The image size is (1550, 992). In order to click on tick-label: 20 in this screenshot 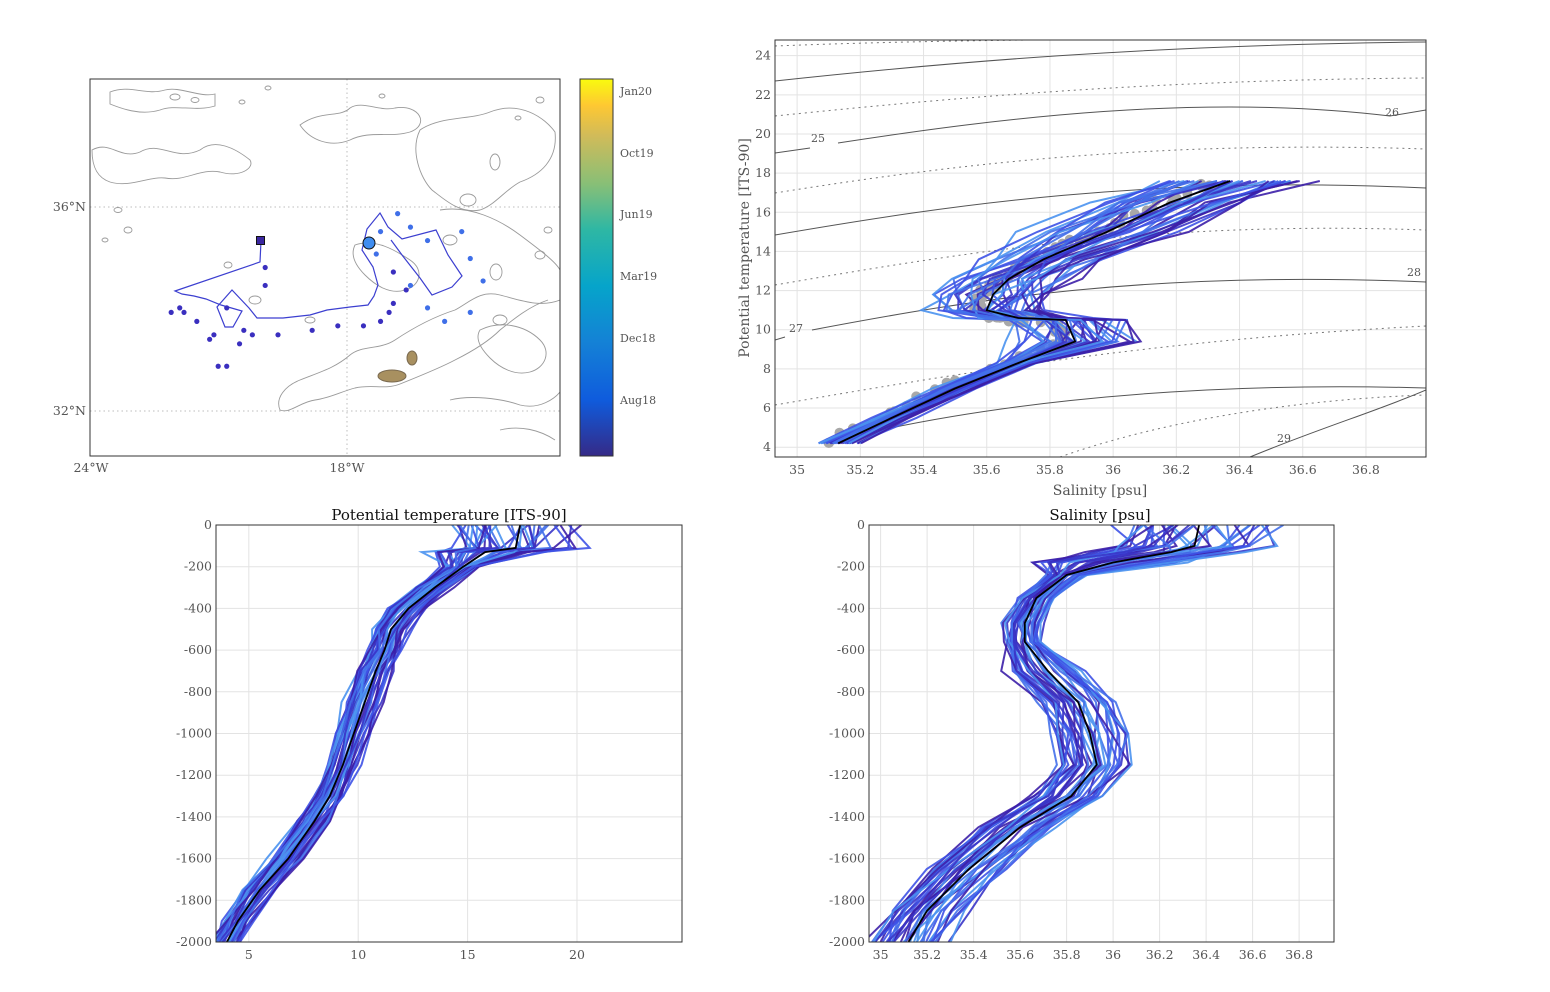, I will do `click(763, 133)`.